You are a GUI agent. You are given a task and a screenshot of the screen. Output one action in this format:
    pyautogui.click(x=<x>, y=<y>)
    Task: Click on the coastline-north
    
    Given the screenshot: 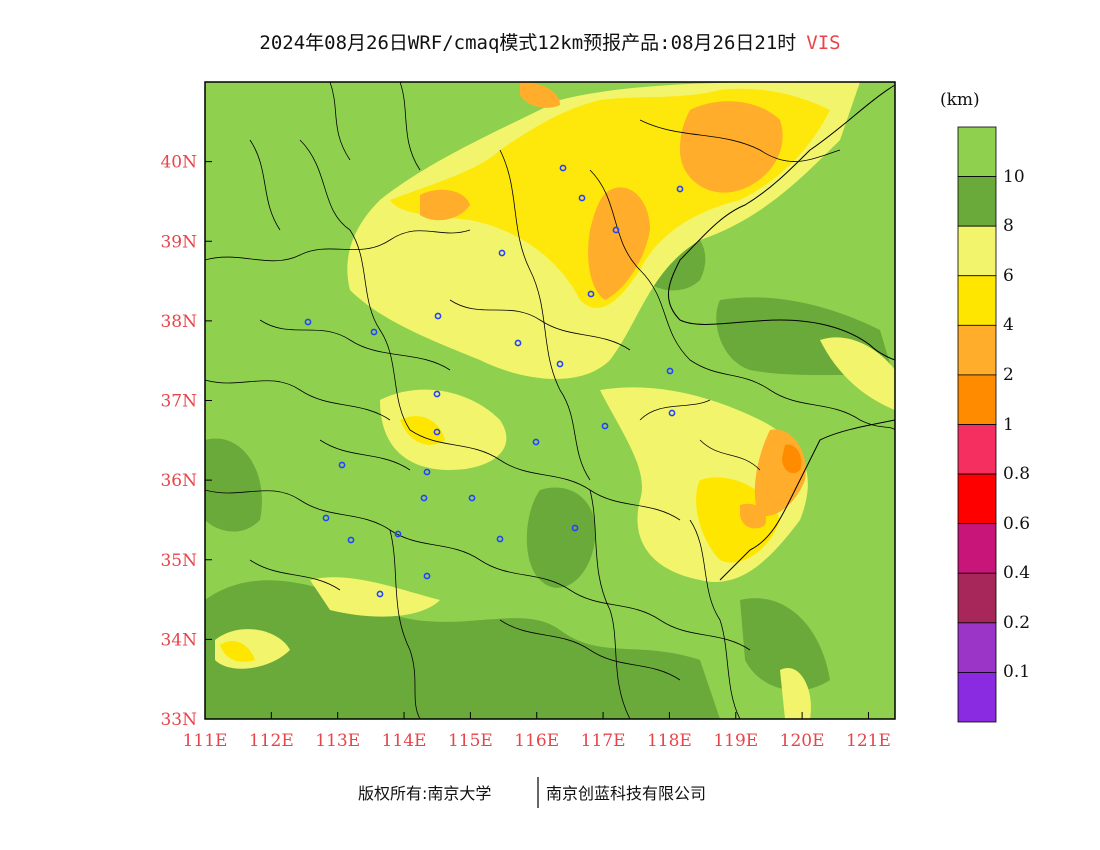 What is the action you would take?
    pyautogui.click(x=781, y=222)
    